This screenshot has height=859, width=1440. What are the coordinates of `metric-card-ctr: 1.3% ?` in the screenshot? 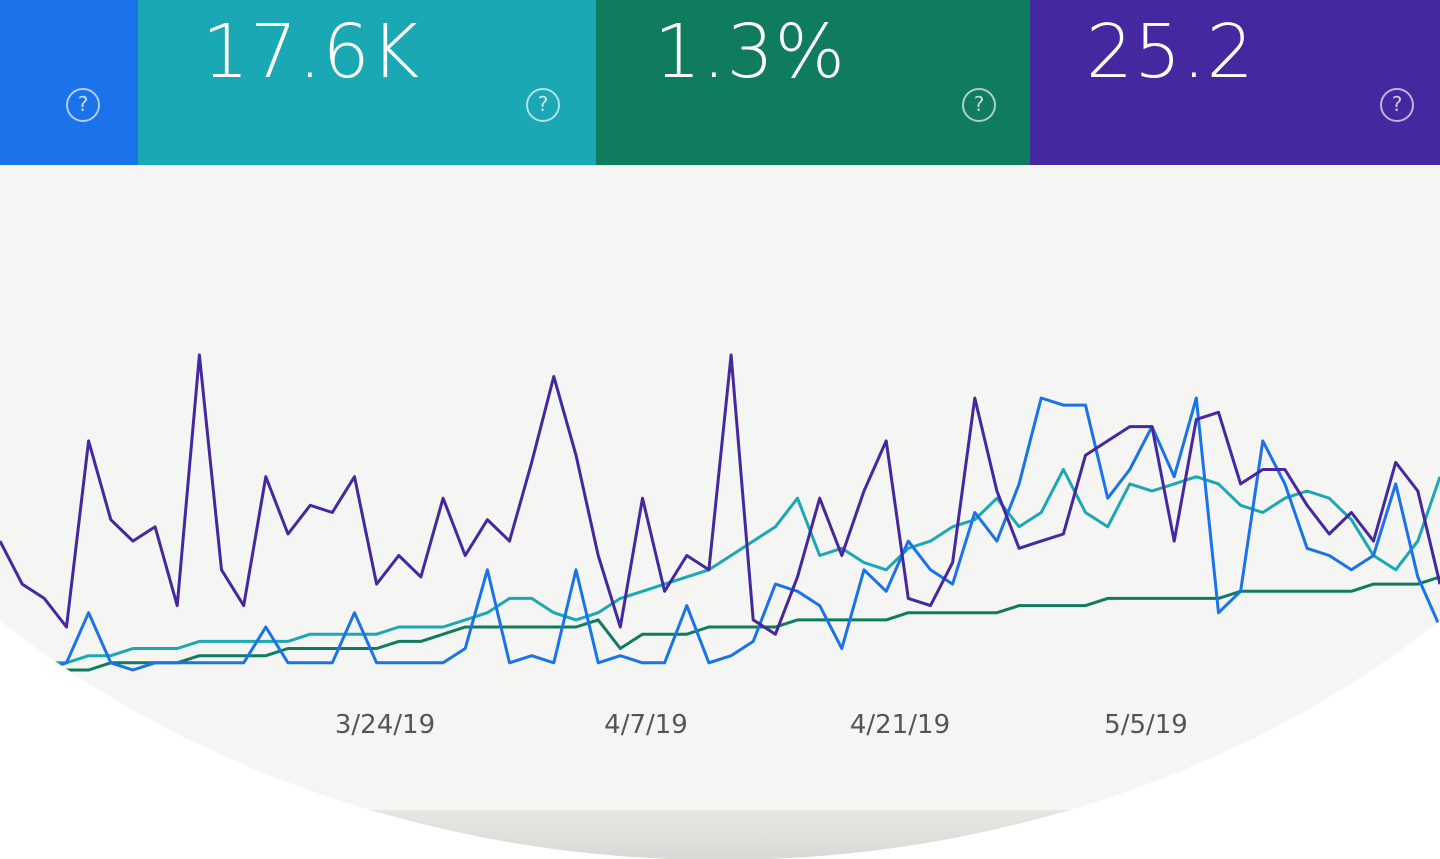 It's located at (813, 82).